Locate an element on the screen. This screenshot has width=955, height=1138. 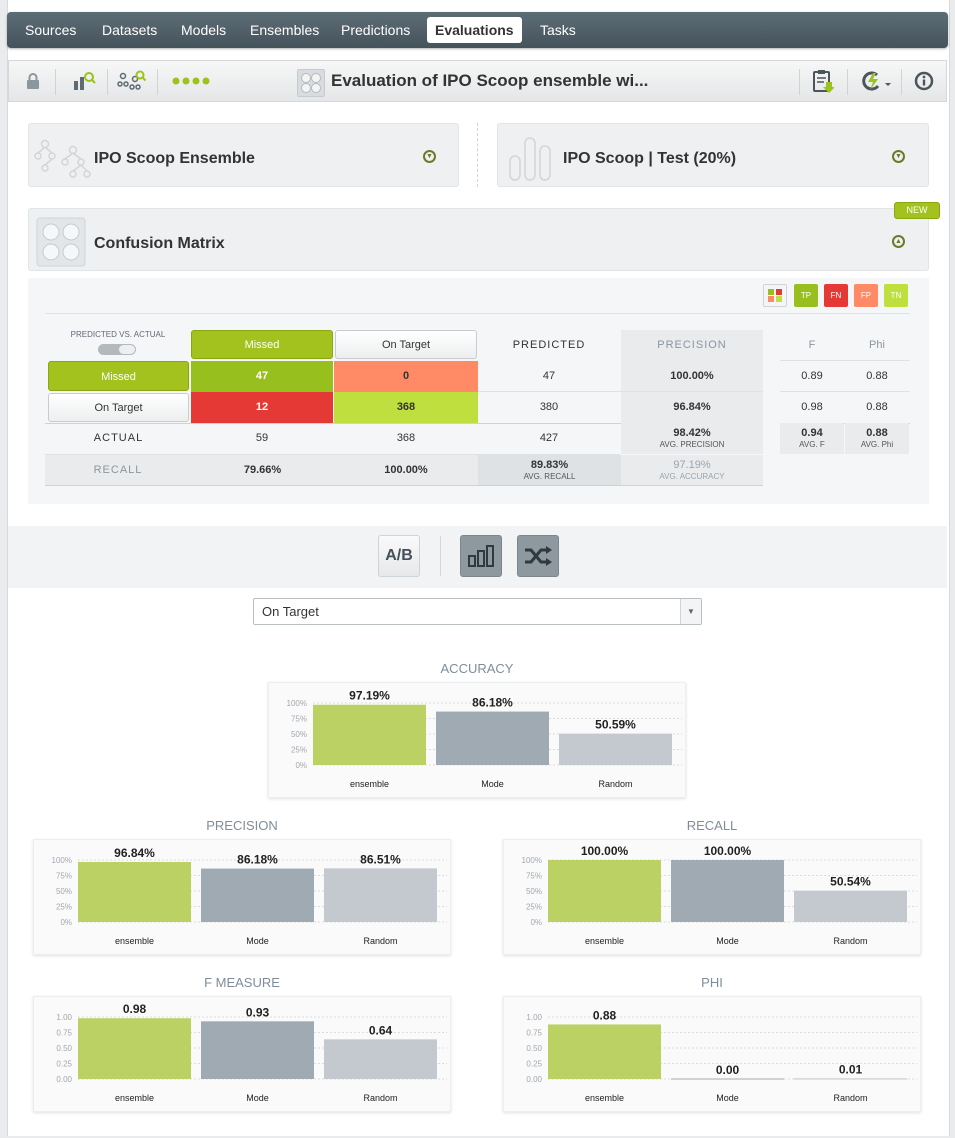
avg-precision: 98.42% AVG. PRECISION is located at coordinates (692, 438).